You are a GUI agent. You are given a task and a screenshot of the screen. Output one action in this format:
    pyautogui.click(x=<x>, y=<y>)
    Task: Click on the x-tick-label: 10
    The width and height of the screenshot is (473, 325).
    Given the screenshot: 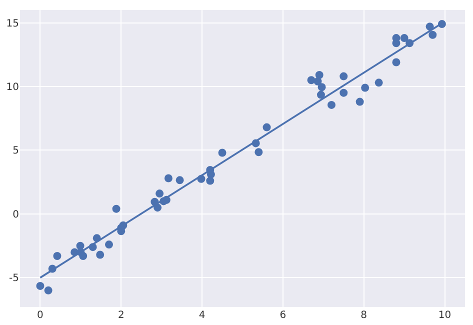 What is the action you would take?
    pyautogui.click(x=445, y=315)
    